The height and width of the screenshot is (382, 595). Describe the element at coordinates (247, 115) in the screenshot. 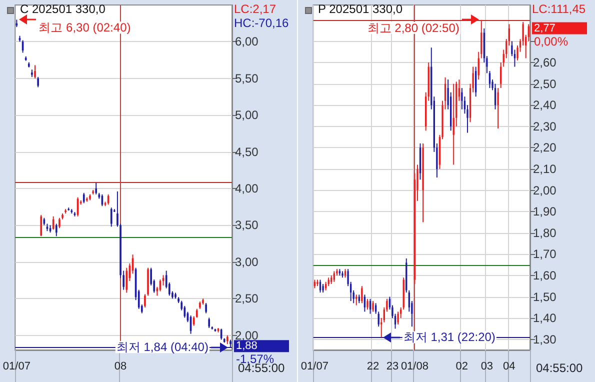

I see `y-tick-label: 5,00` at that location.